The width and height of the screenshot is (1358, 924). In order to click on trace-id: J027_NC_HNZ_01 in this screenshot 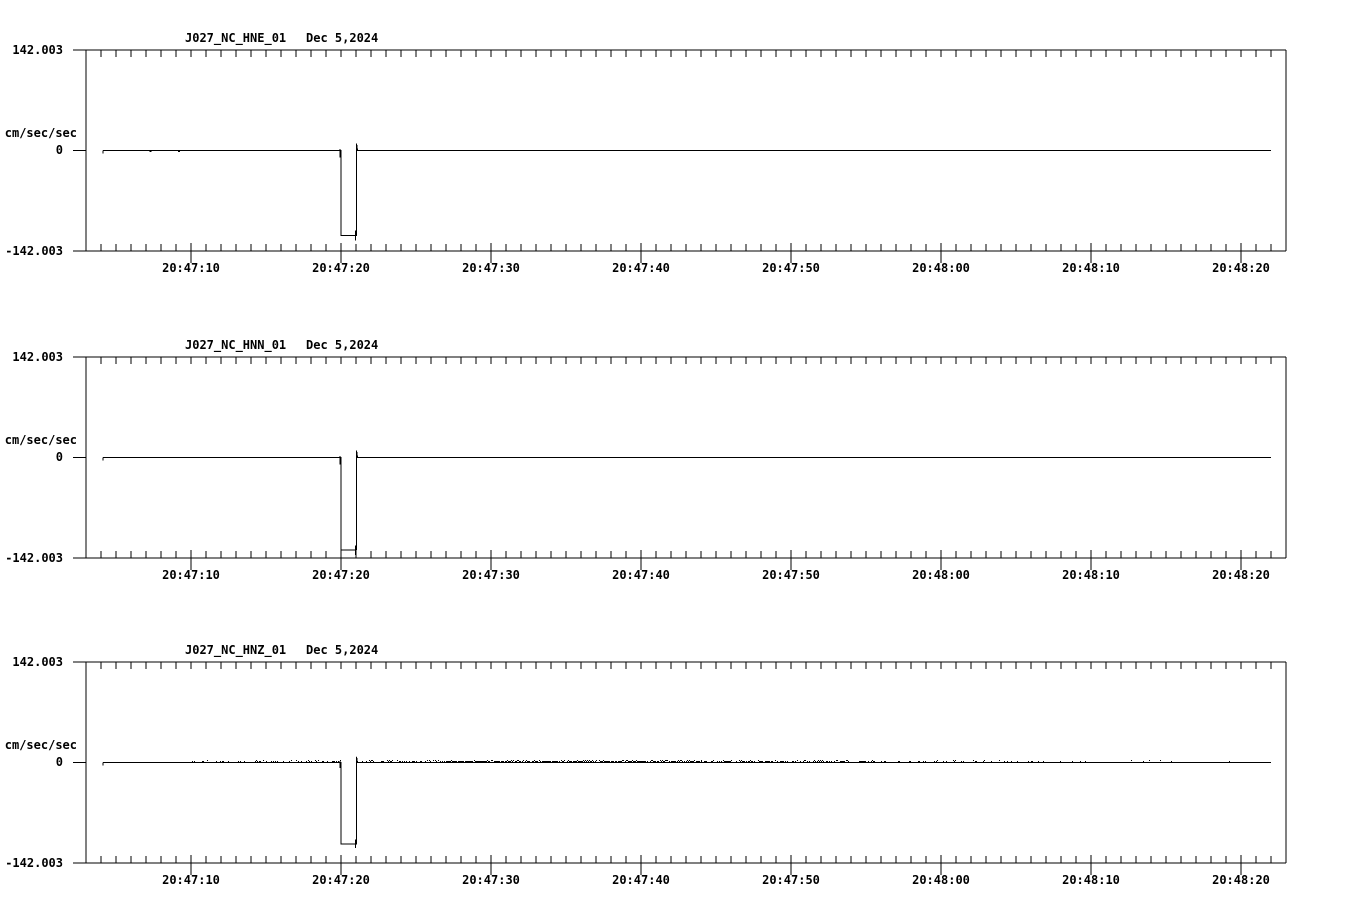, I will do `click(236, 650)`.